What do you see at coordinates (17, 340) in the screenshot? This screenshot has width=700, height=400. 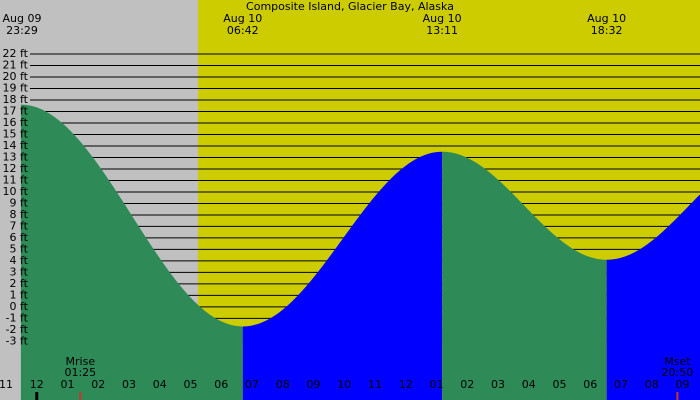 I see `y-tick-label: -3 ft` at bounding box center [17, 340].